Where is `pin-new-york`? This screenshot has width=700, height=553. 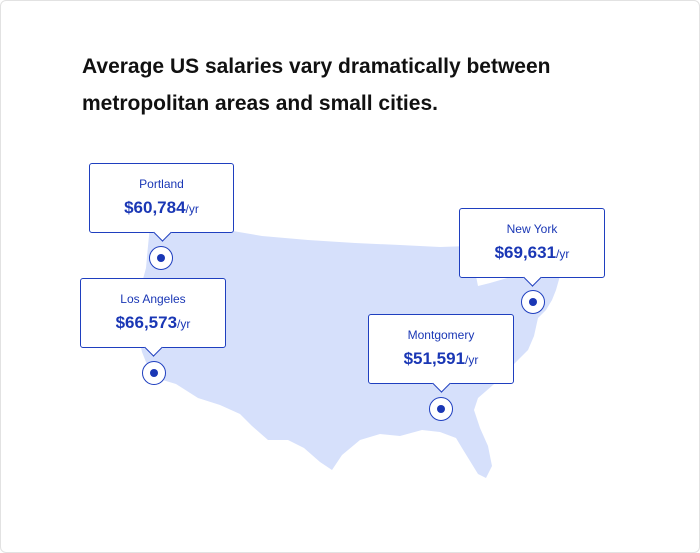 pin-new-york is located at coordinates (533, 302).